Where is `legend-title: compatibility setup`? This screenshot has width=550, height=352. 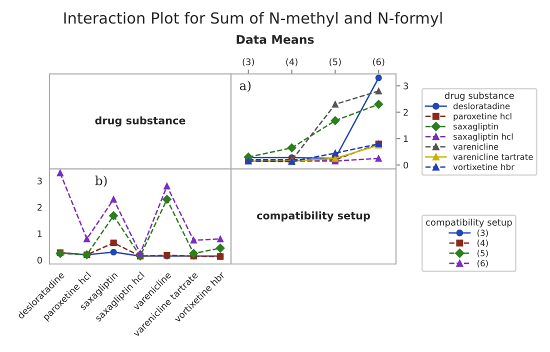
legend-title: compatibility setup is located at coordinates (469, 223).